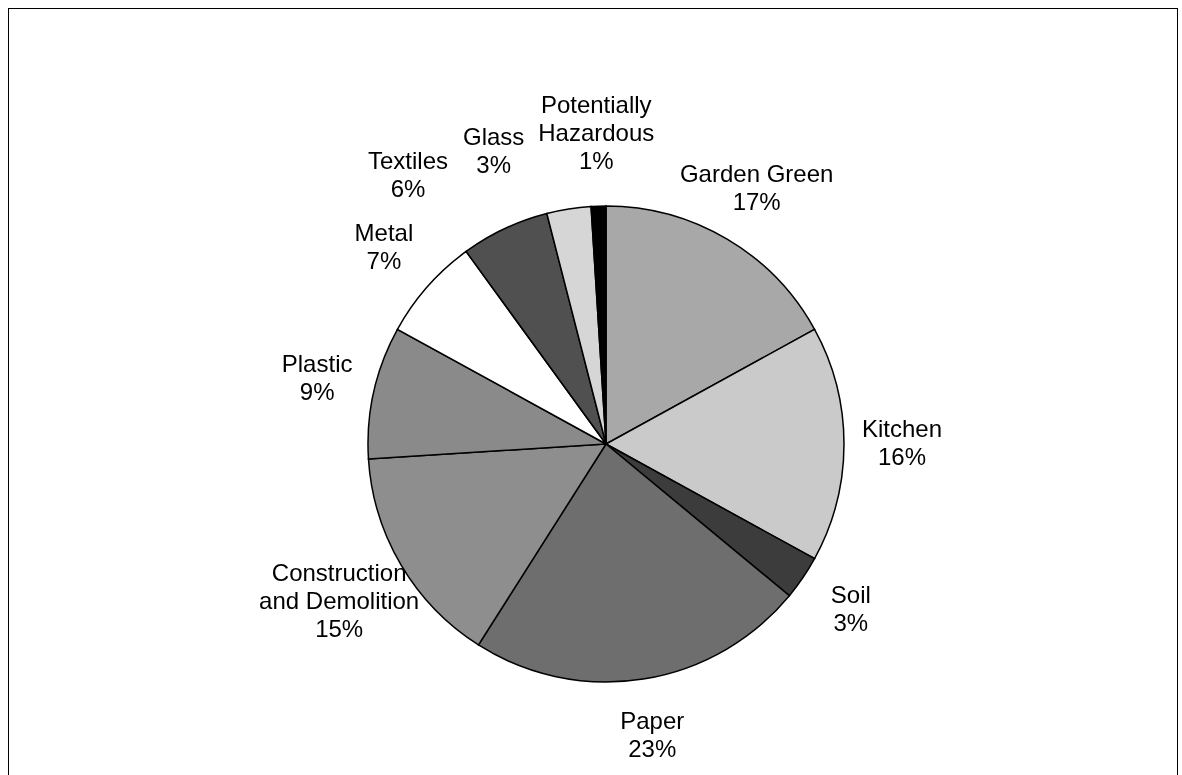 This screenshot has height=775, width=1182. Describe the element at coordinates (339, 628) in the screenshot. I see `data-label: 15%` at that location.